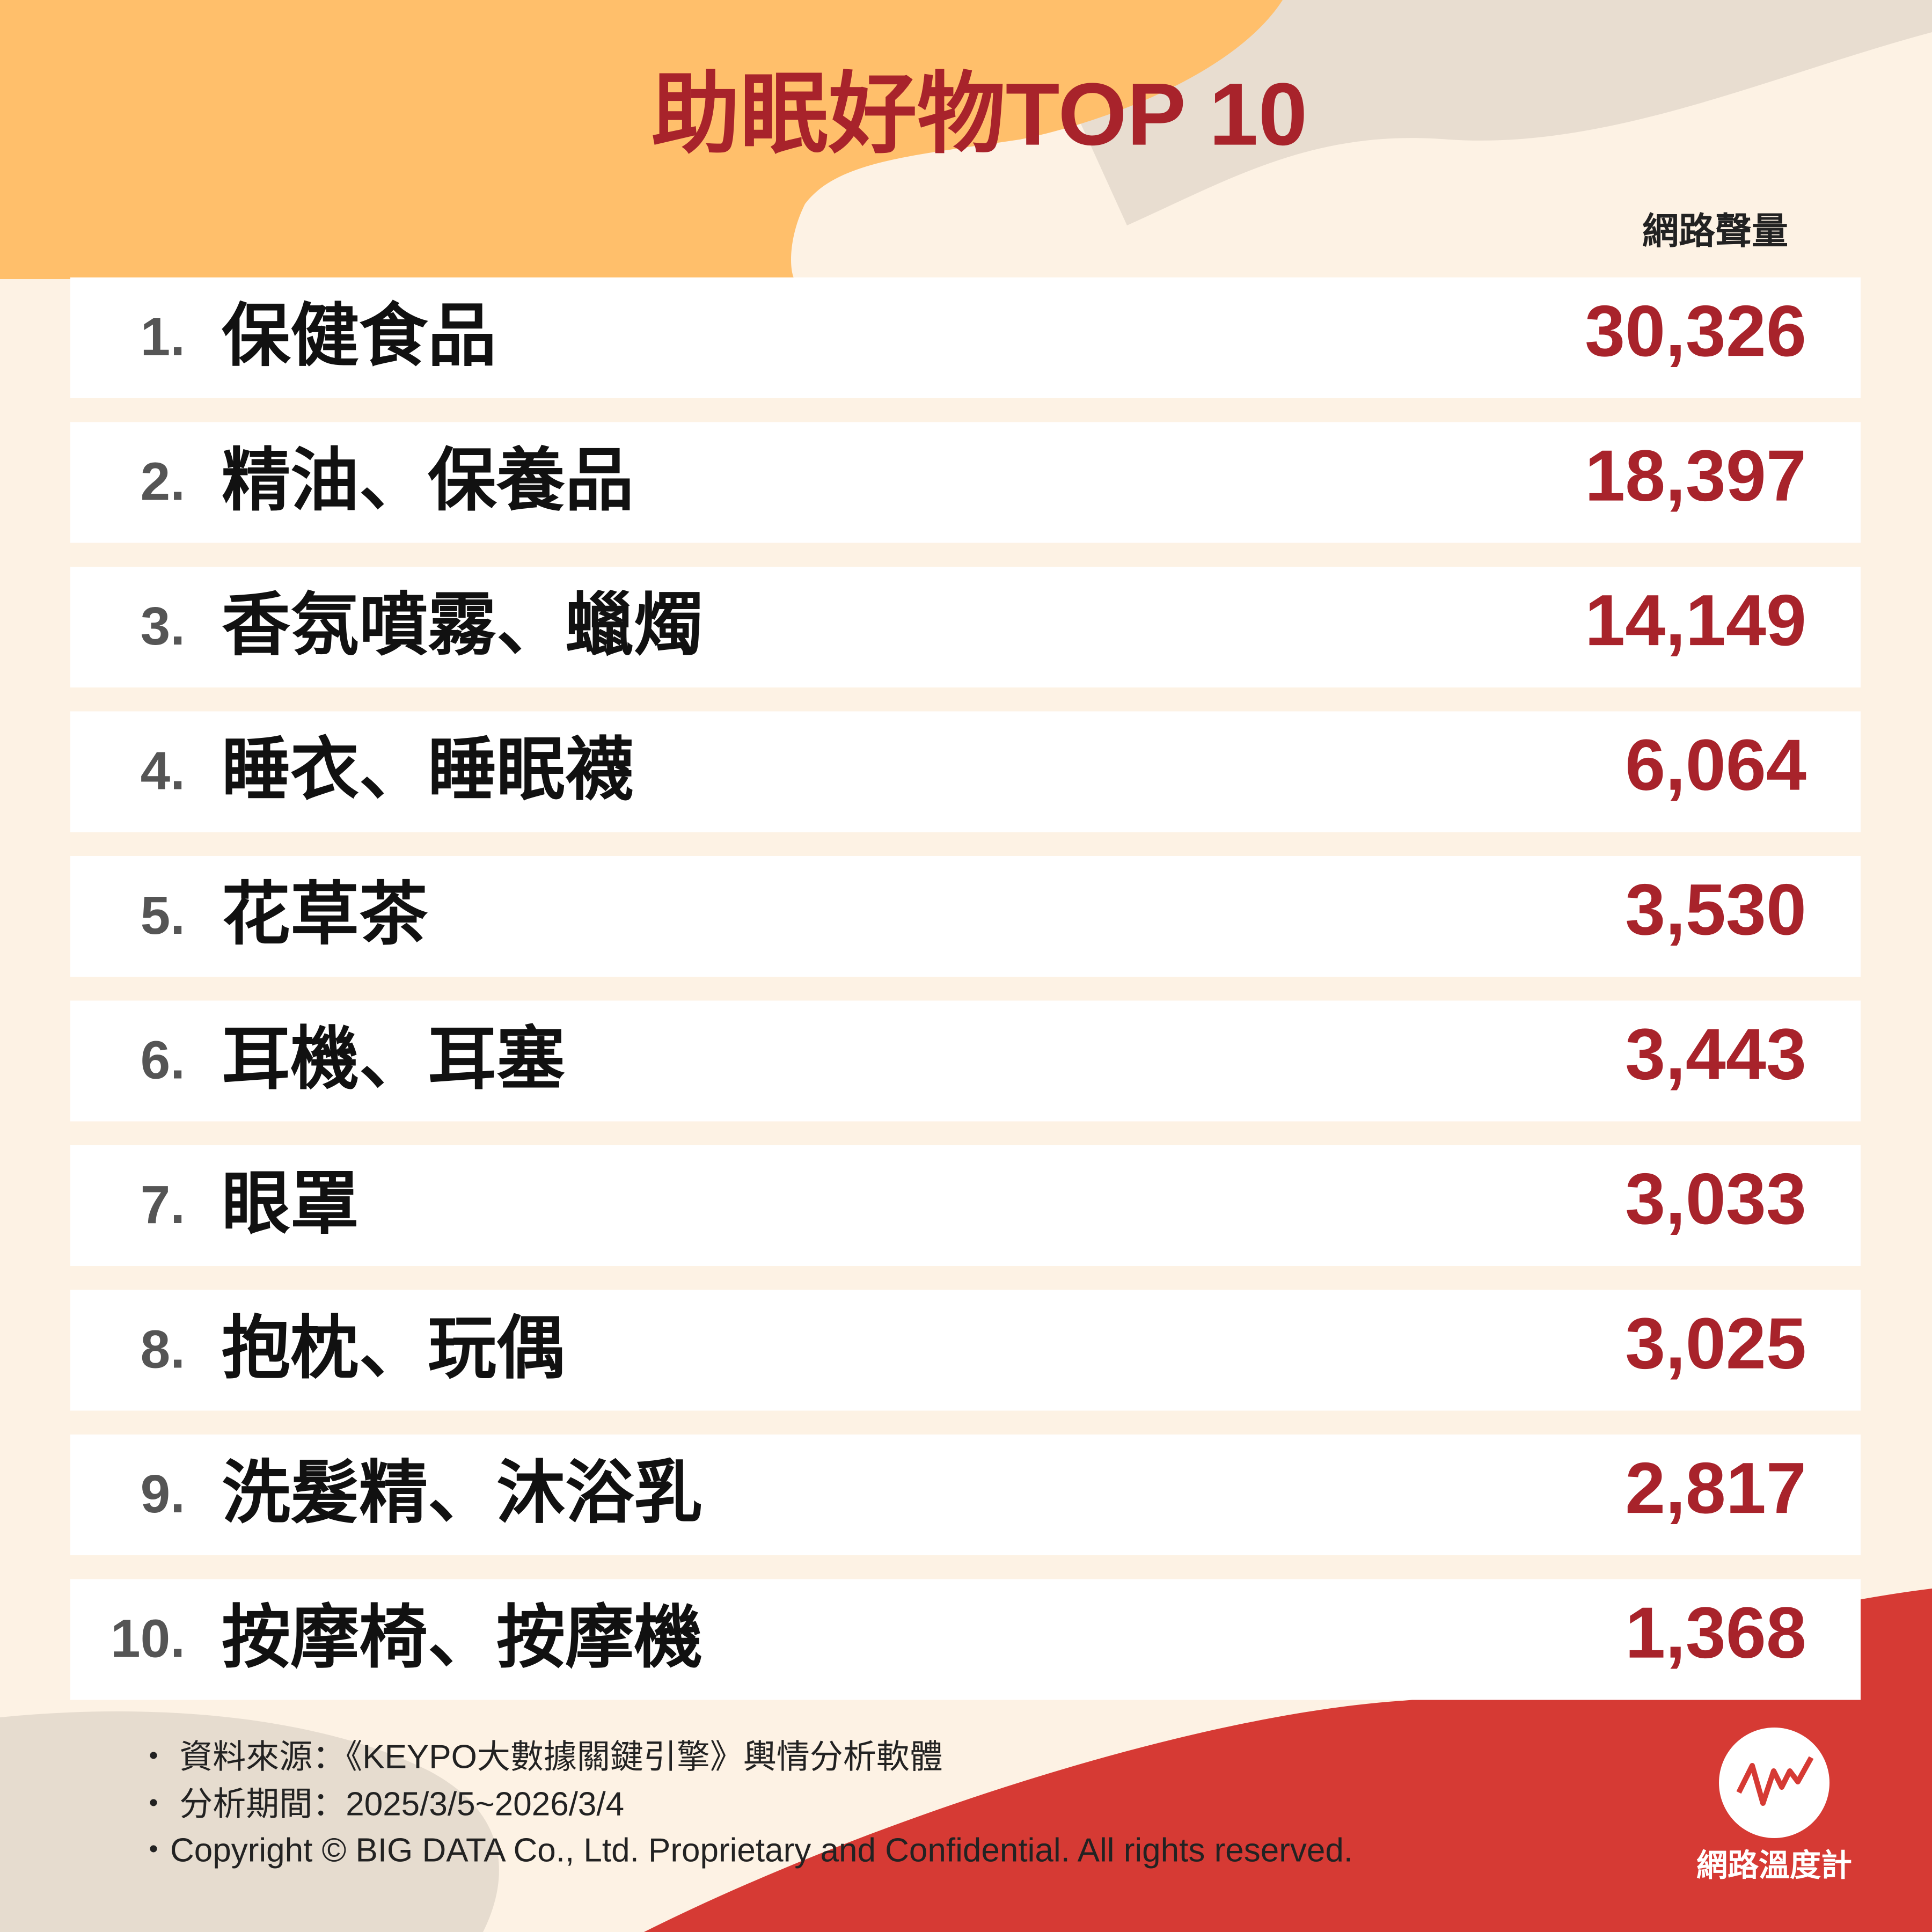  I want to click on list-row: 9. 洗髮精、沐浴乳 2,817, so click(965, 1495).